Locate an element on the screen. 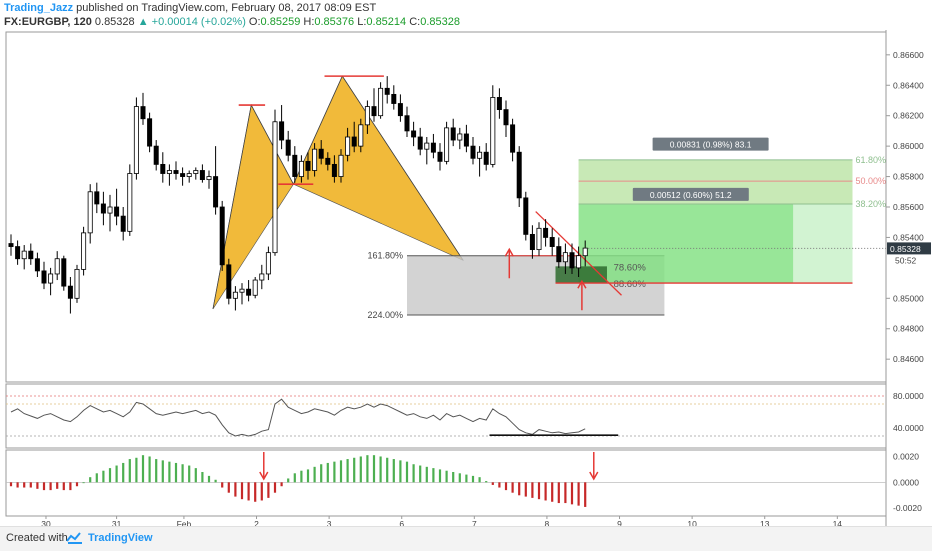  price-change: +0.00014 (+0.02%) is located at coordinates (198, 22).